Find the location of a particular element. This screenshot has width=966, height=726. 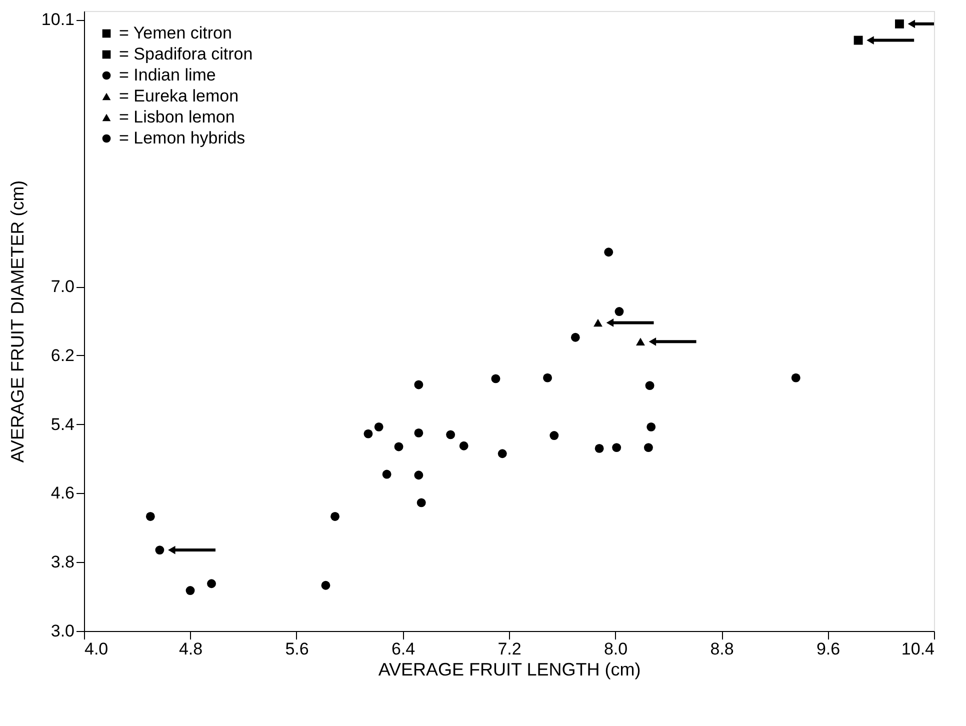

x-axis-title: AVERAGE FRUIT LENGTH (cm) is located at coordinates (509, 670).